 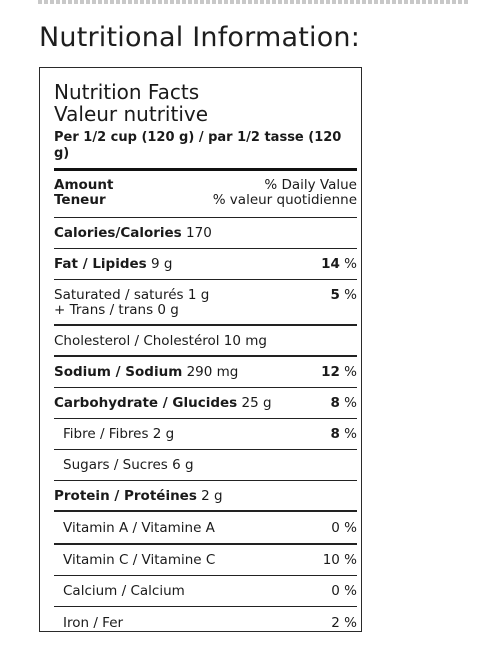 What do you see at coordinates (132, 295) in the screenshot?
I see `saturated-line: Saturated / saturés 1 g` at bounding box center [132, 295].